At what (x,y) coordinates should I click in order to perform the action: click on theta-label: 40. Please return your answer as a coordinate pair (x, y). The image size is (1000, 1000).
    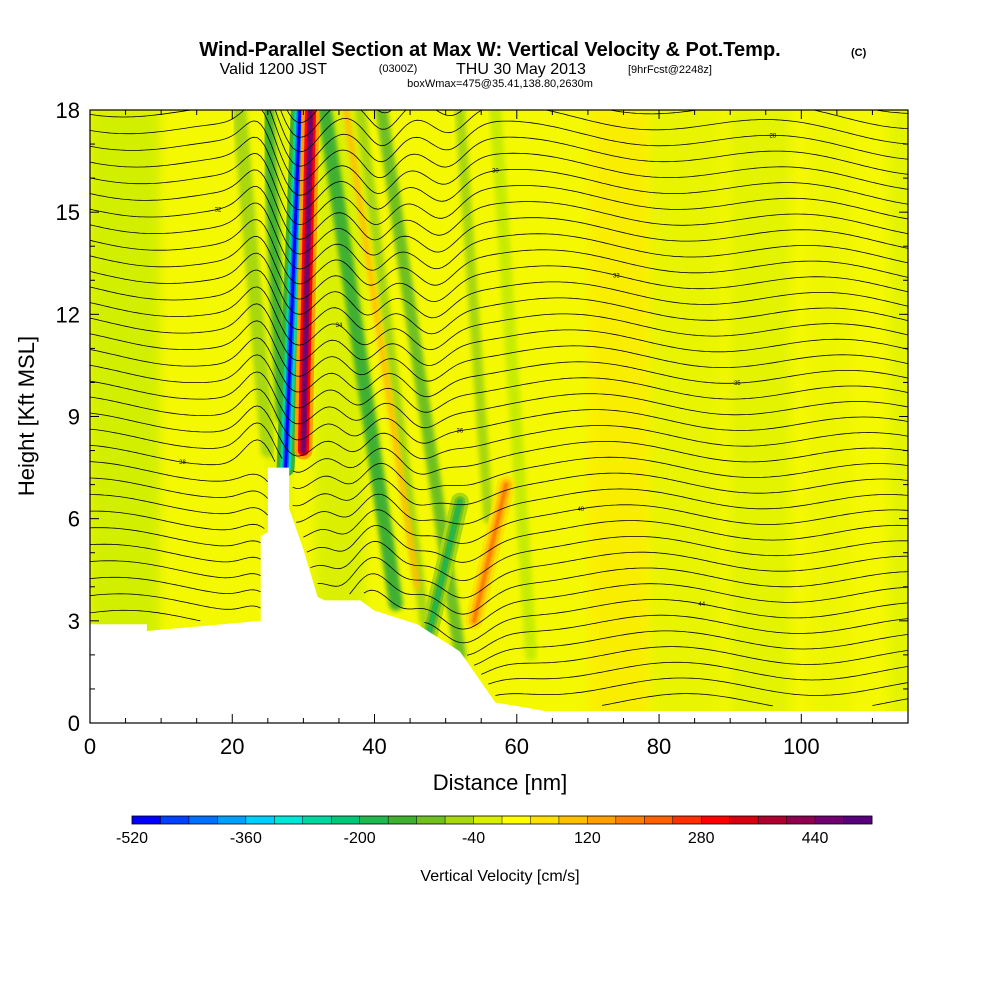
    Looking at the image, I should click on (580, 510).